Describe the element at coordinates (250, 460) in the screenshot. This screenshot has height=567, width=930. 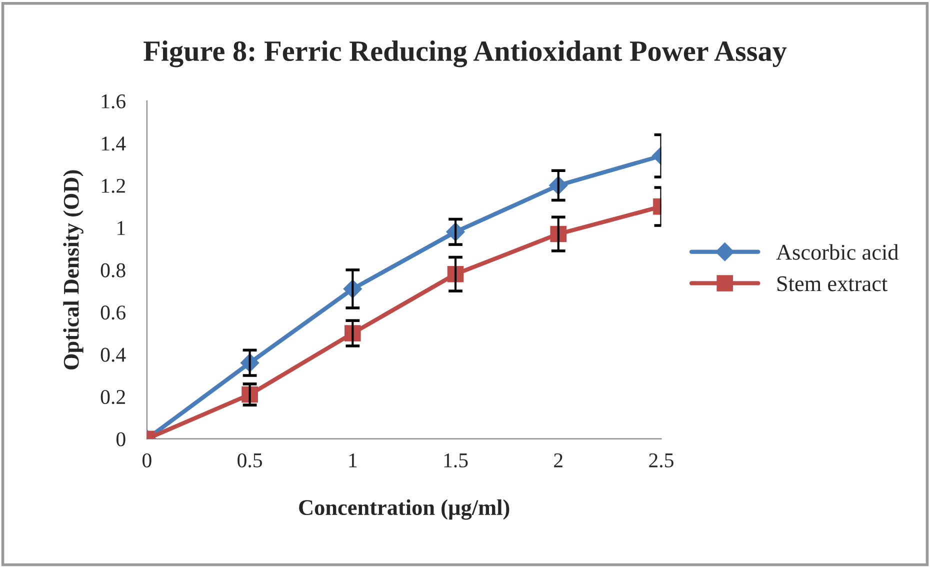
I see `x-tick-label: 0.5` at that location.